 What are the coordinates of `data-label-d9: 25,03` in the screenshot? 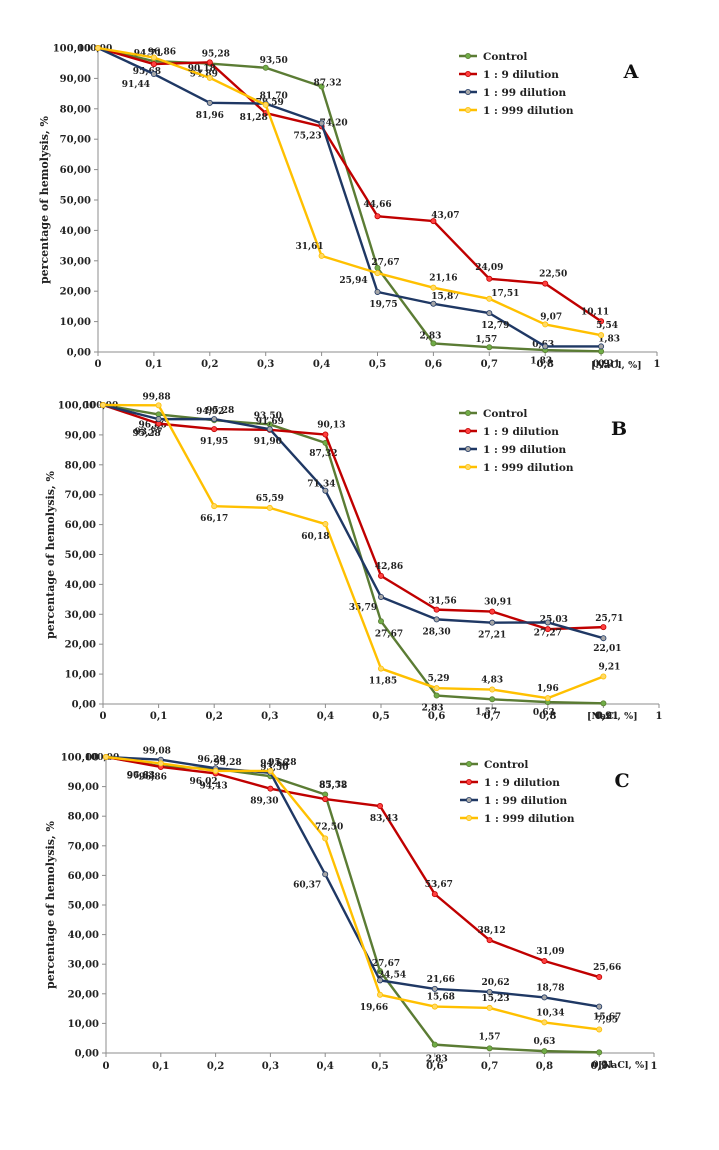 It's located at (554, 620).